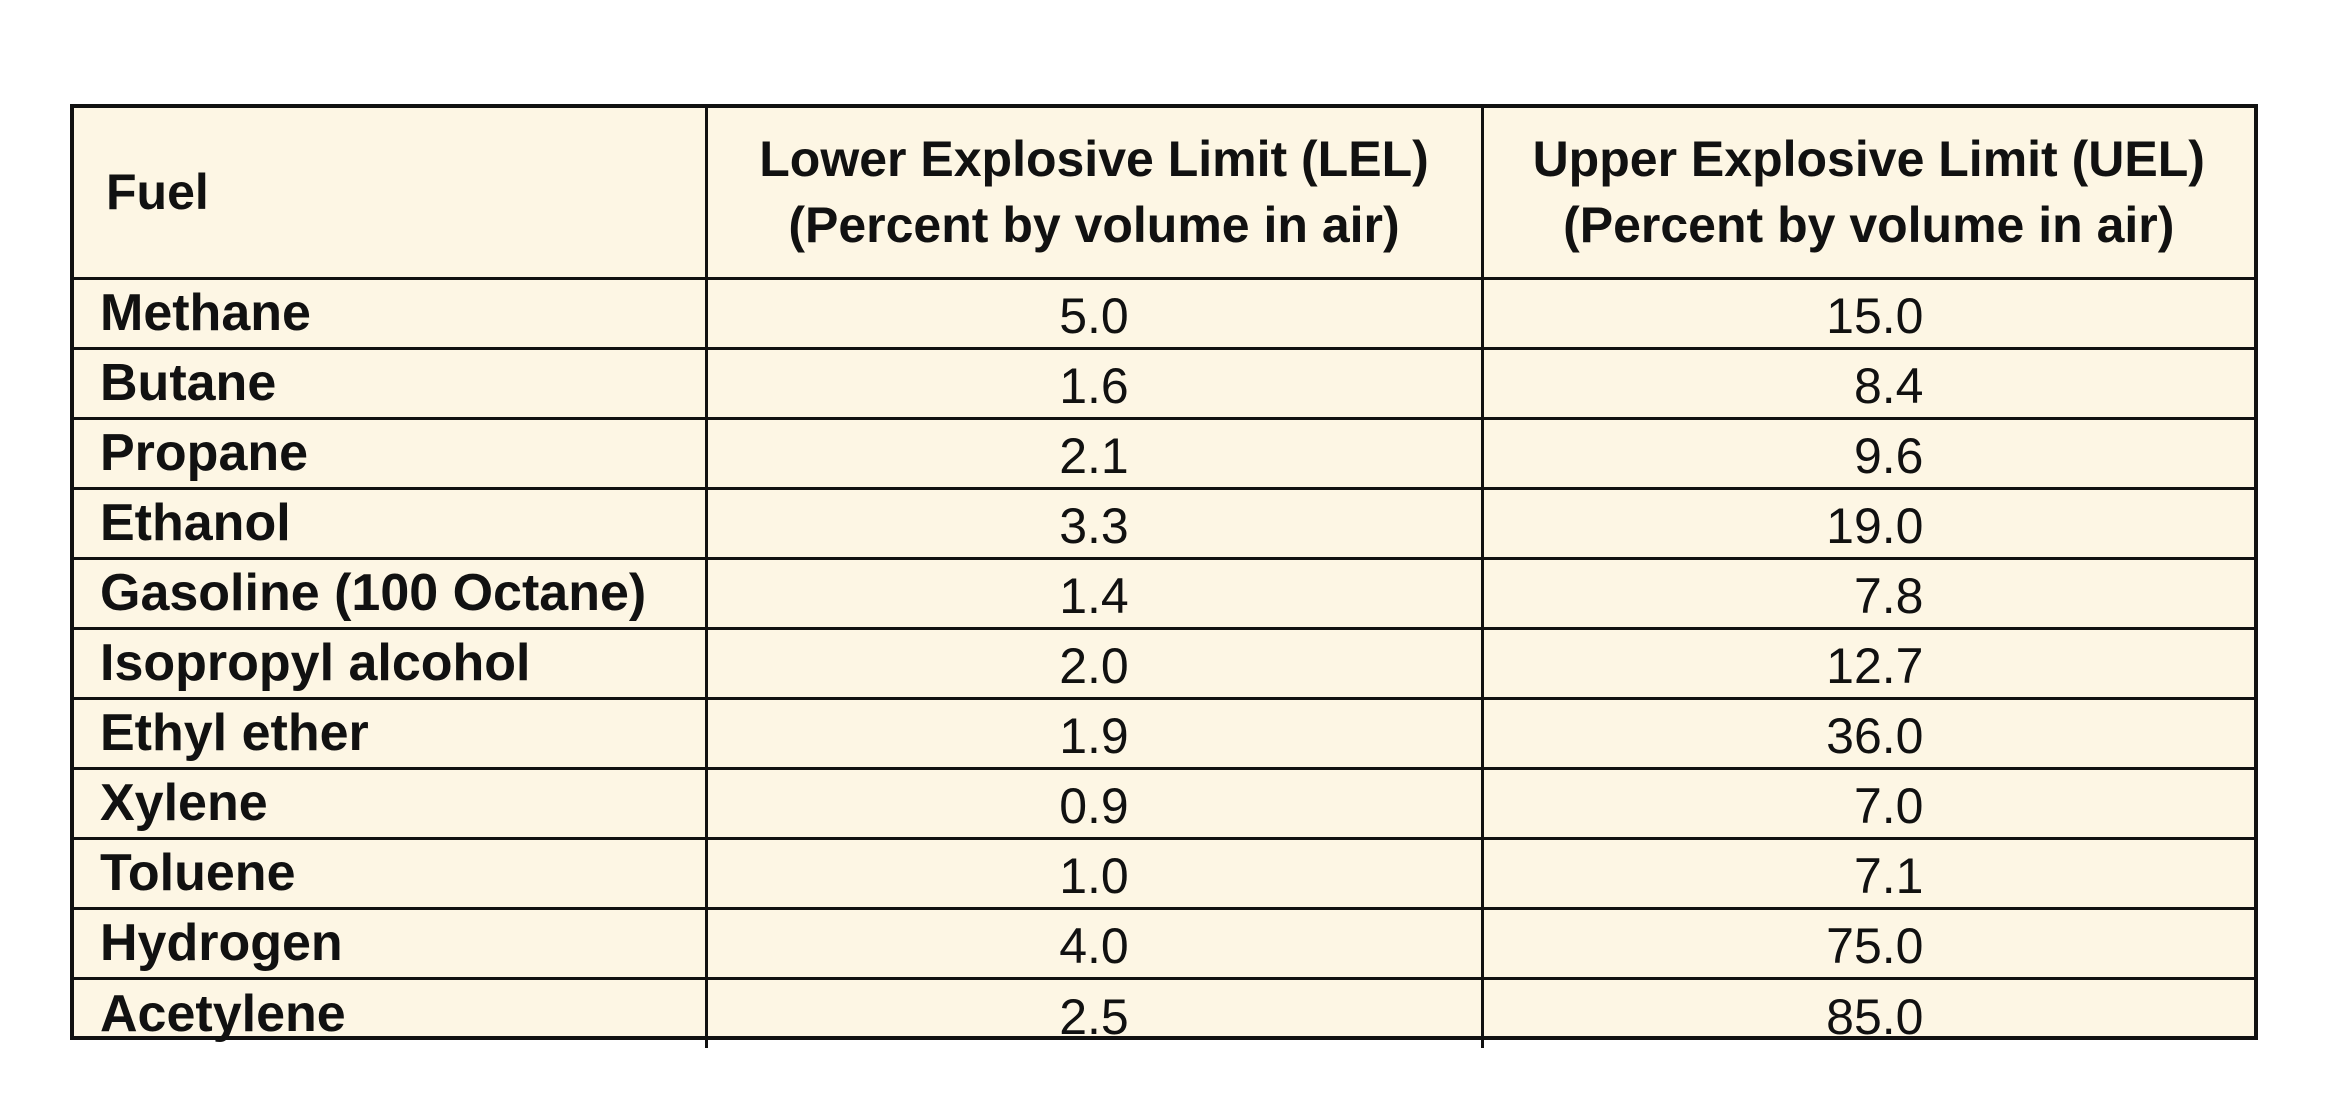  Describe the element at coordinates (391, 383) in the screenshot. I see `fuel-cell: Butane` at that location.